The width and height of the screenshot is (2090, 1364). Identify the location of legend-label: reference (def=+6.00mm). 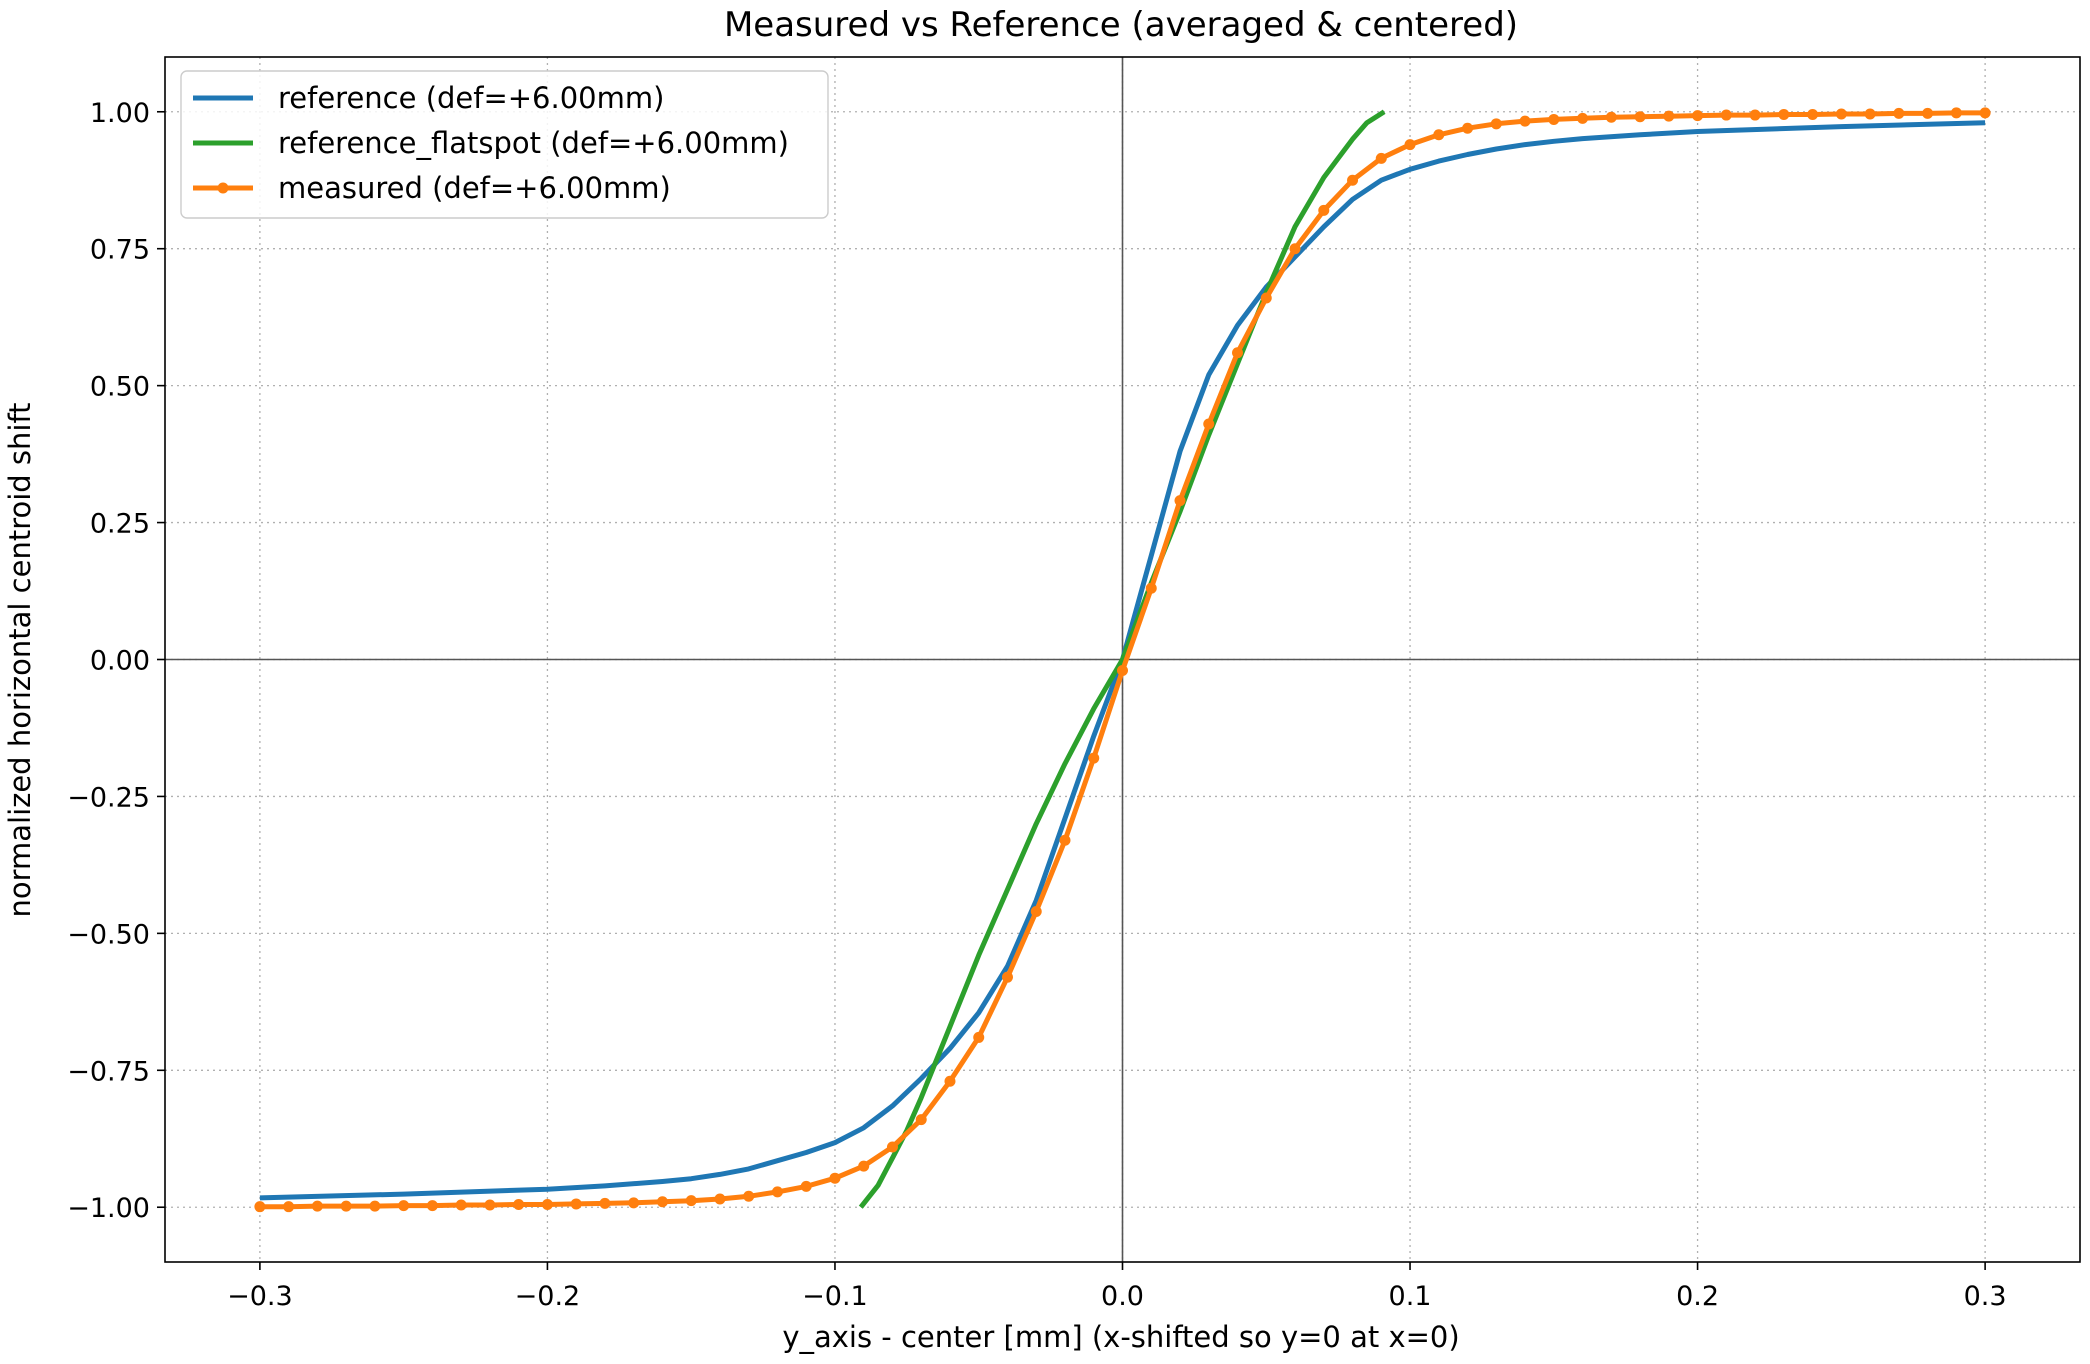
(471, 98).